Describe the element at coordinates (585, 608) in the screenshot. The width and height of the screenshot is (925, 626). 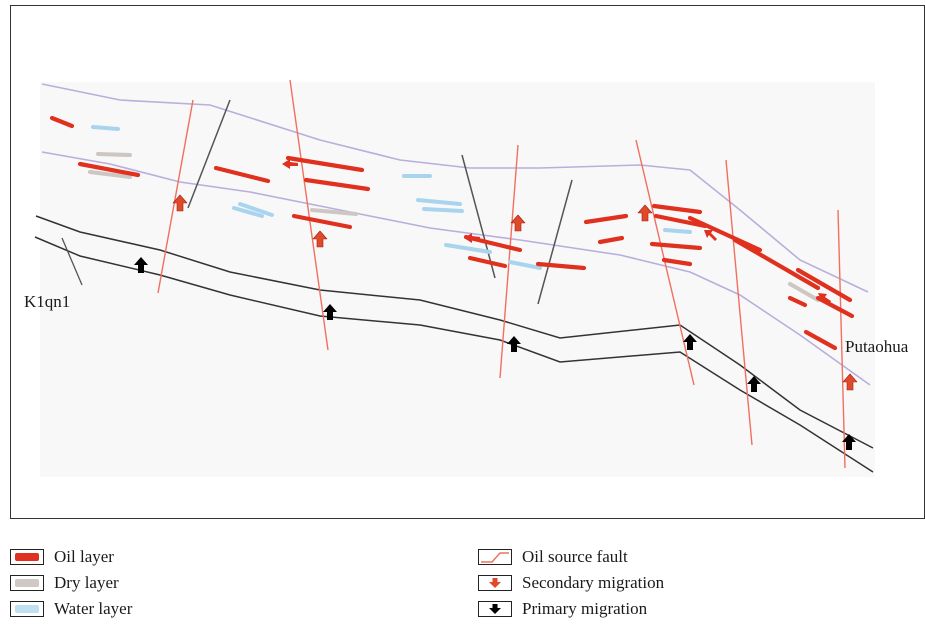
I see `legend-label: Primary migration` at that location.